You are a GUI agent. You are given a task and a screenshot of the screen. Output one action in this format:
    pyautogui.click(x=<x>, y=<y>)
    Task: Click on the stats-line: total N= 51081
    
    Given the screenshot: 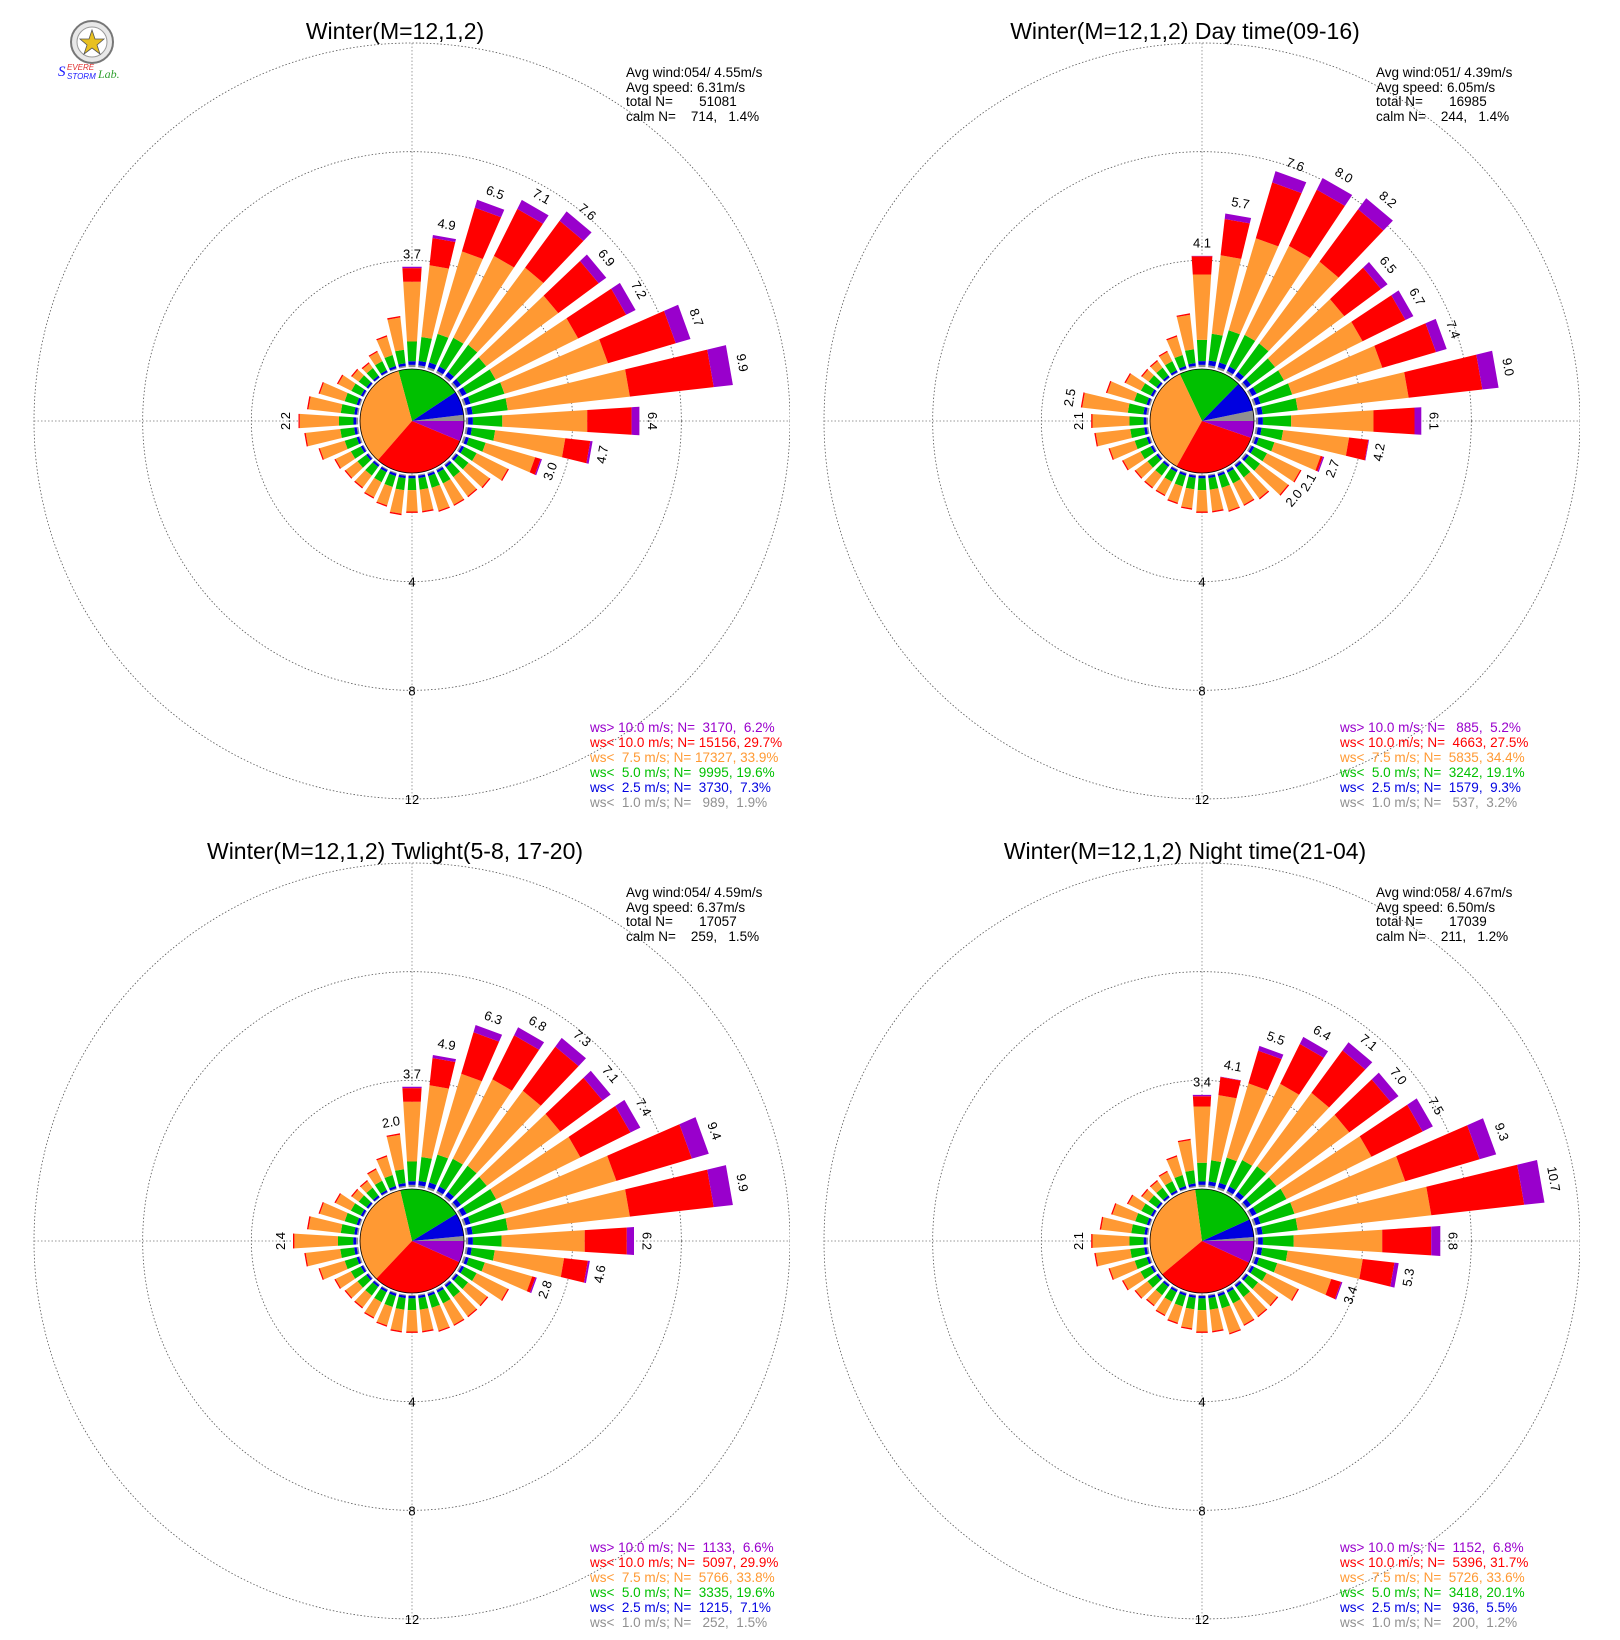 What is the action you would take?
    pyautogui.click(x=681, y=101)
    